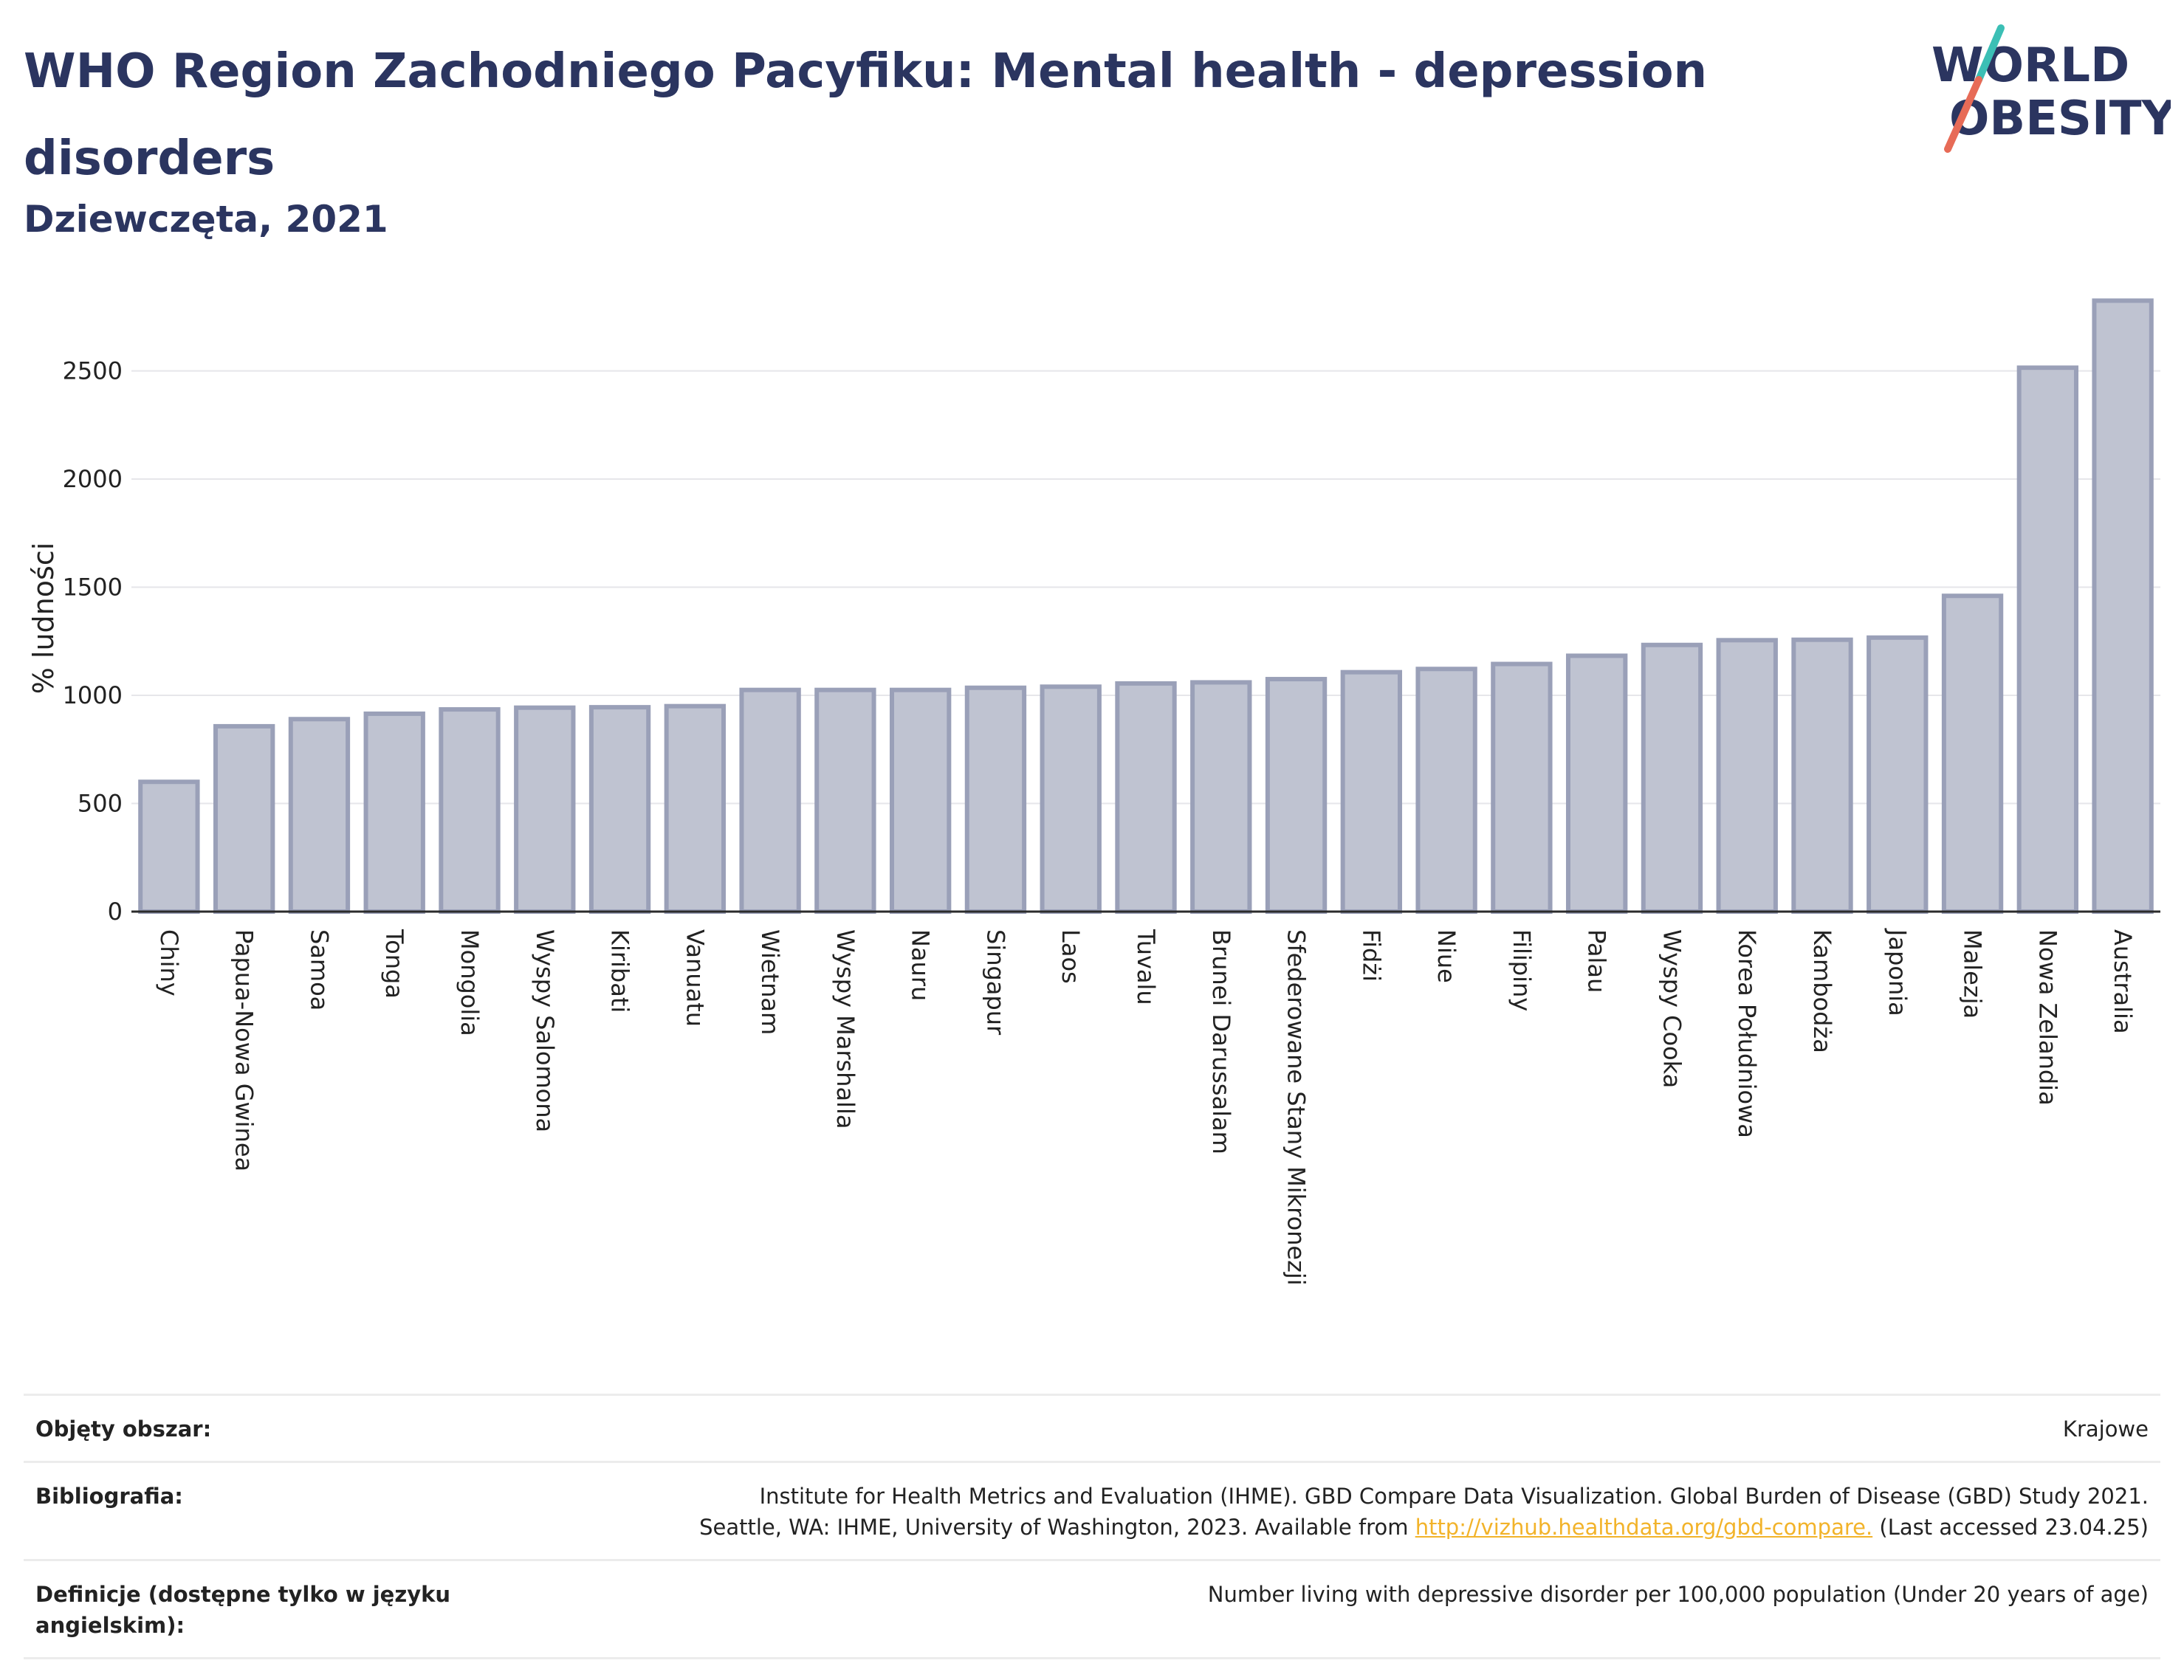 The height and width of the screenshot is (1680, 2184). What do you see at coordinates (93, 695) in the screenshot?
I see `y-tick-label: 1000` at bounding box center [93, 695].